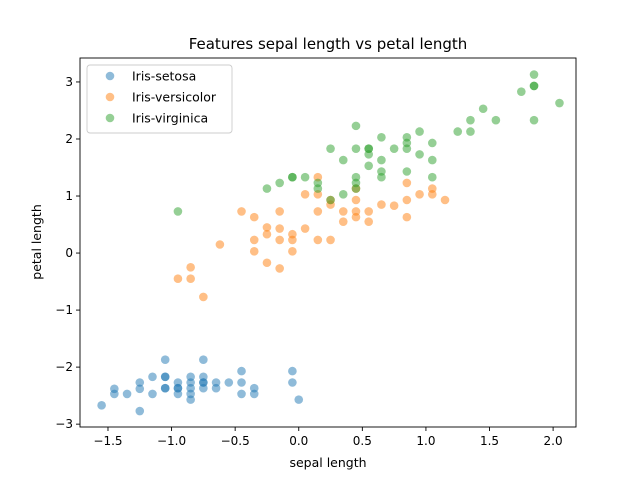 This screenshot has height=480, width=640. Describe the element at coordinates (327, 462) in the screenshot. I see `x-axis-label: sepal length` at that location.